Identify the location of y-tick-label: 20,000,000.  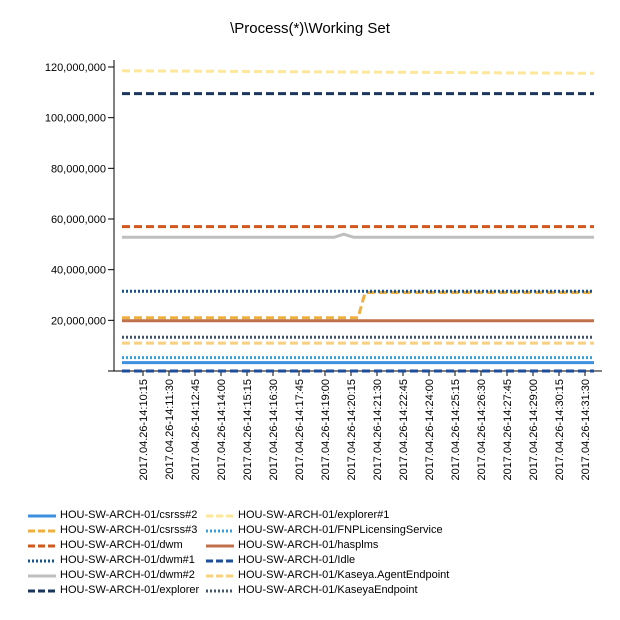
(78, 321).